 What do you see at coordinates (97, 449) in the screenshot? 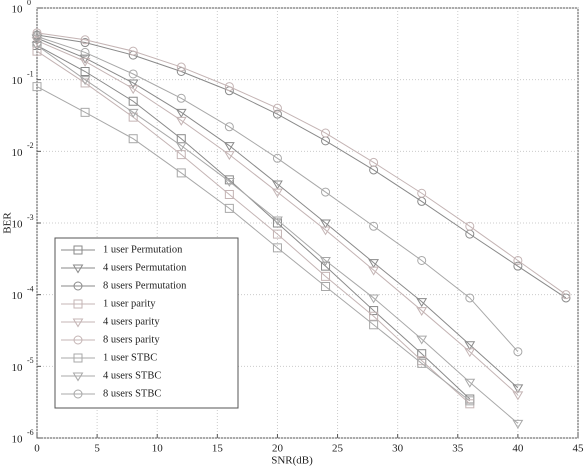
I see `x-tick-label: 5` at bounding box center [97, 449].